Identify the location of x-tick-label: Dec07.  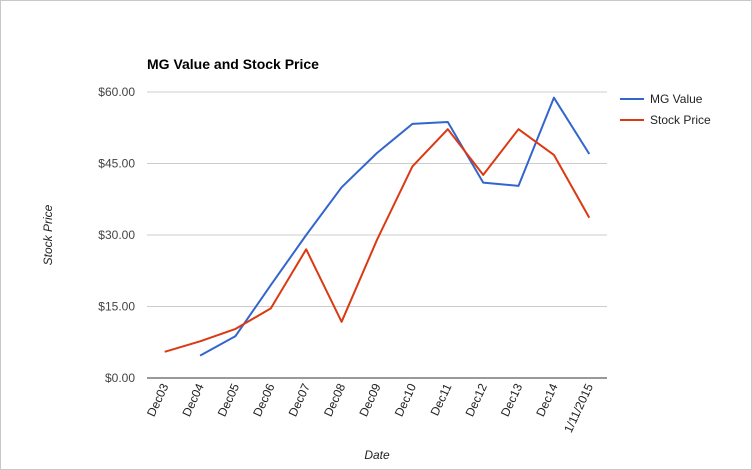
(299, 400).